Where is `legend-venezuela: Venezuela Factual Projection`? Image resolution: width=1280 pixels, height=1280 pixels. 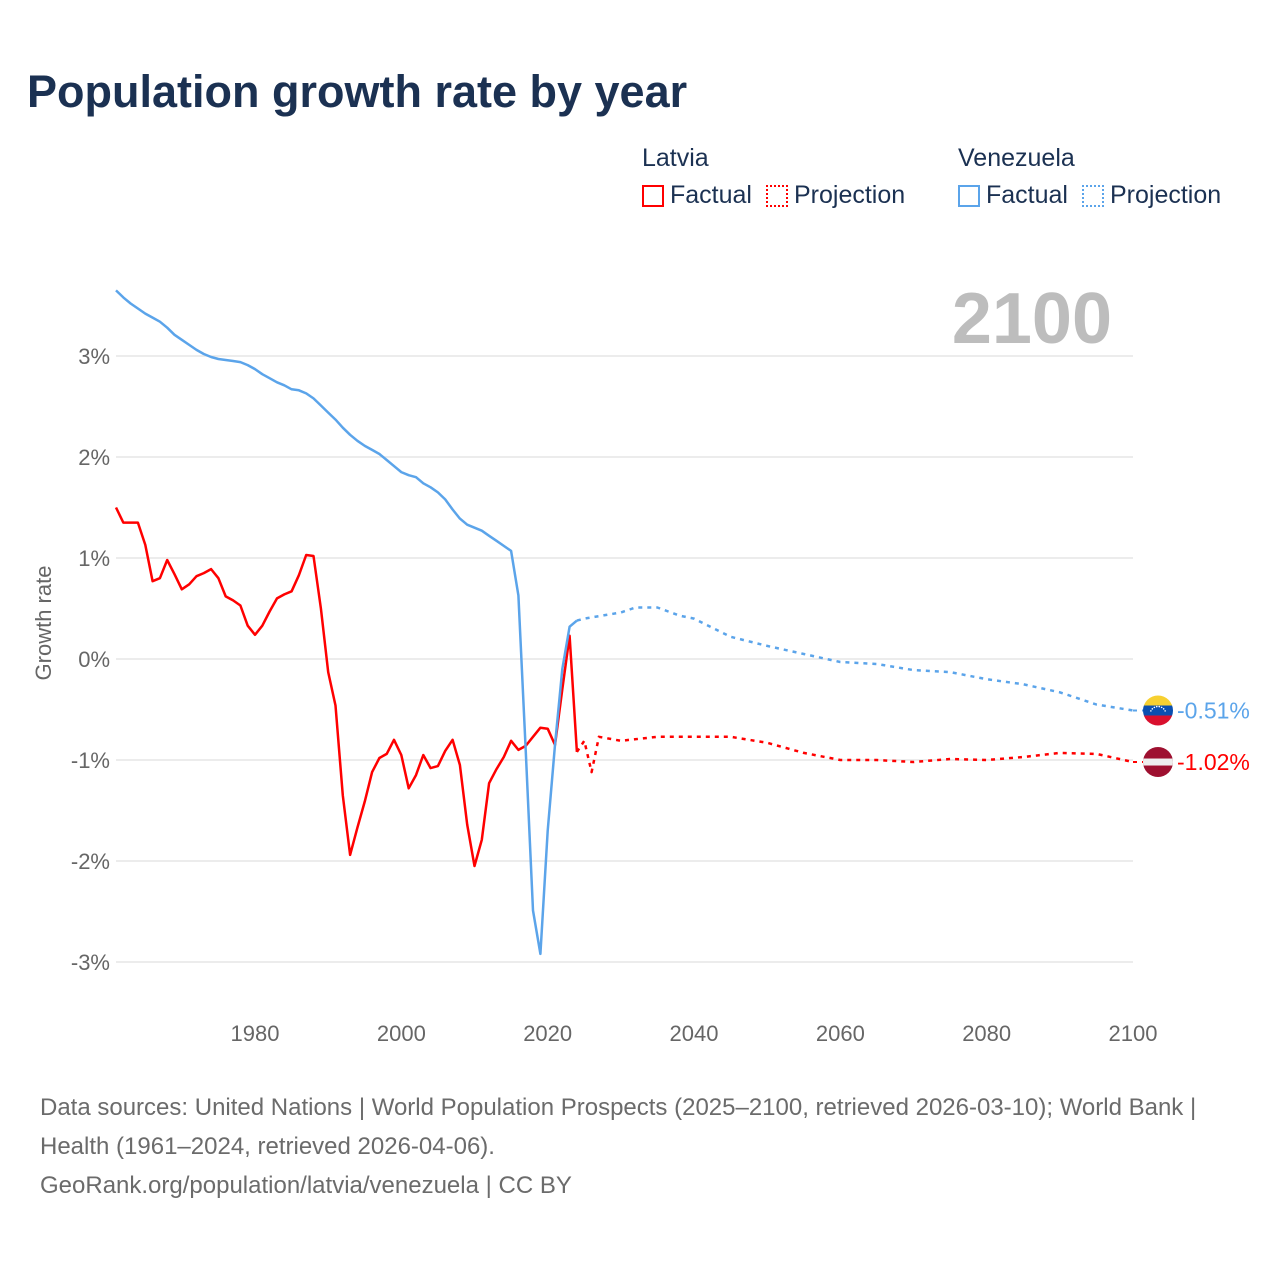
legend-venezuela: Venezuela Factual Projection is located at coordinates (1089, 177).